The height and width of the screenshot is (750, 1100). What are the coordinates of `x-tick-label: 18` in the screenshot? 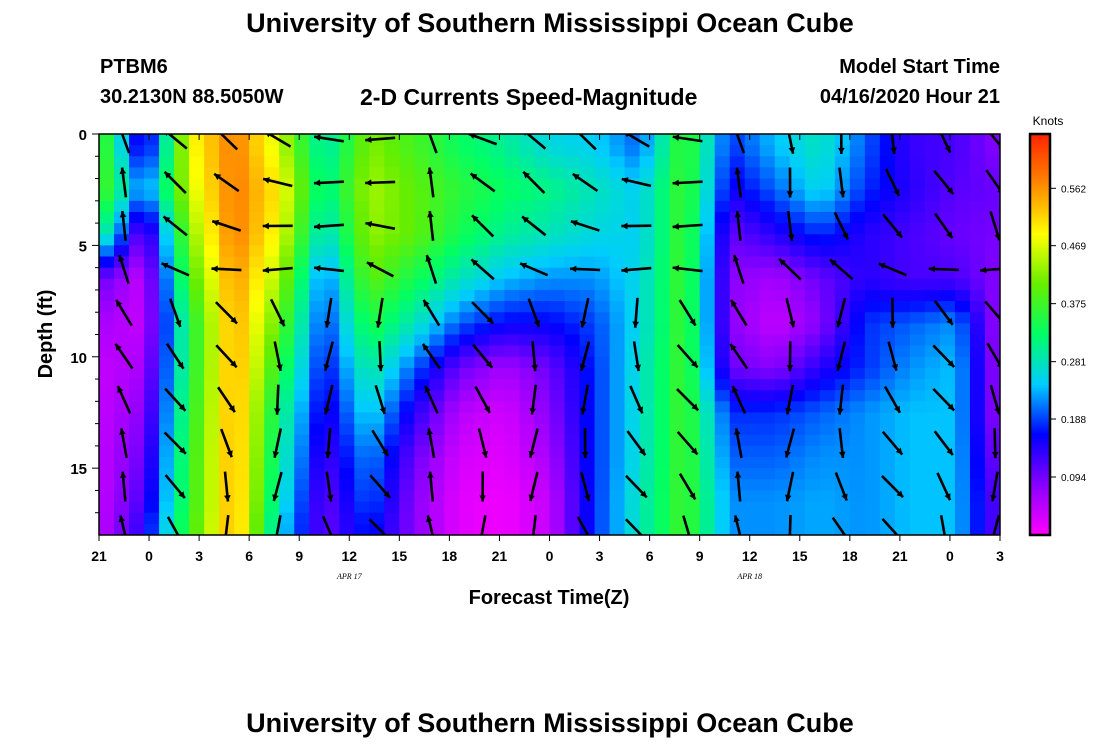 It's located at (450, 556).